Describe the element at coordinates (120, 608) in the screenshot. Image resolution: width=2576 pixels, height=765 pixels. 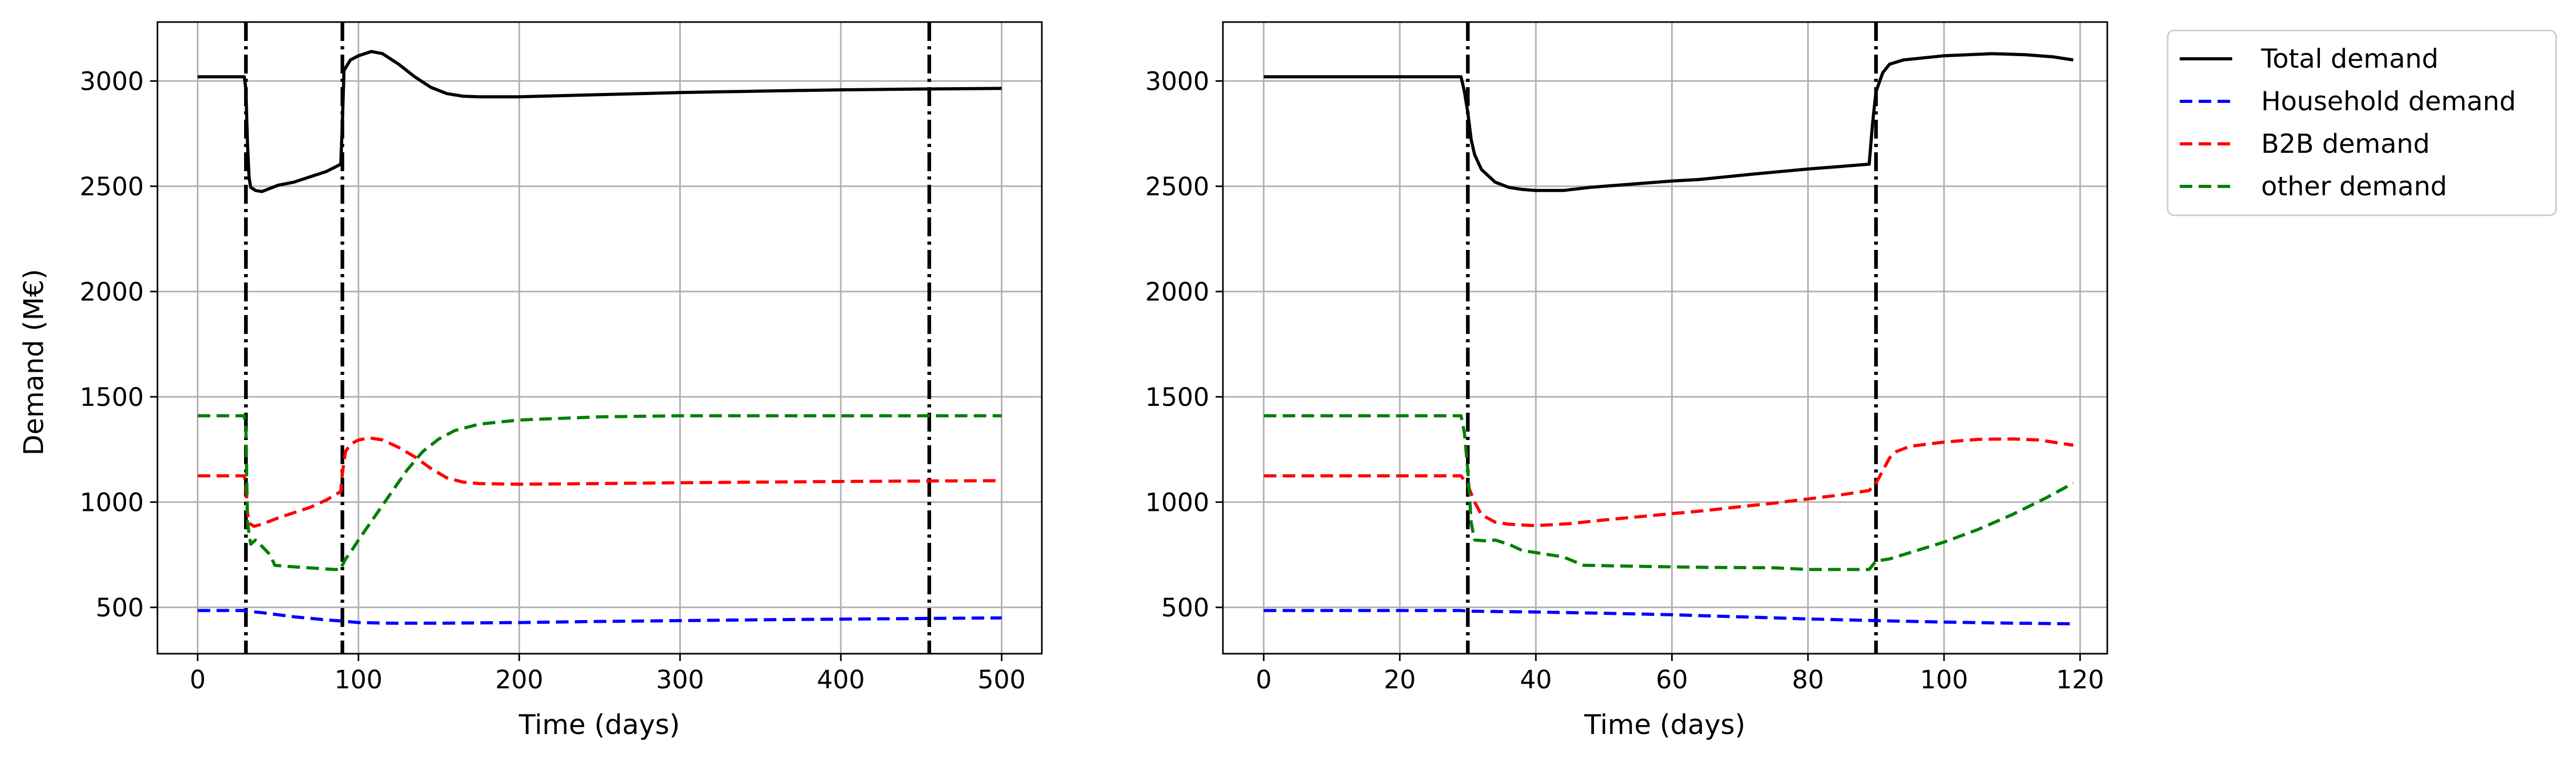
I see `left-y-tick-label: 500` at that location.